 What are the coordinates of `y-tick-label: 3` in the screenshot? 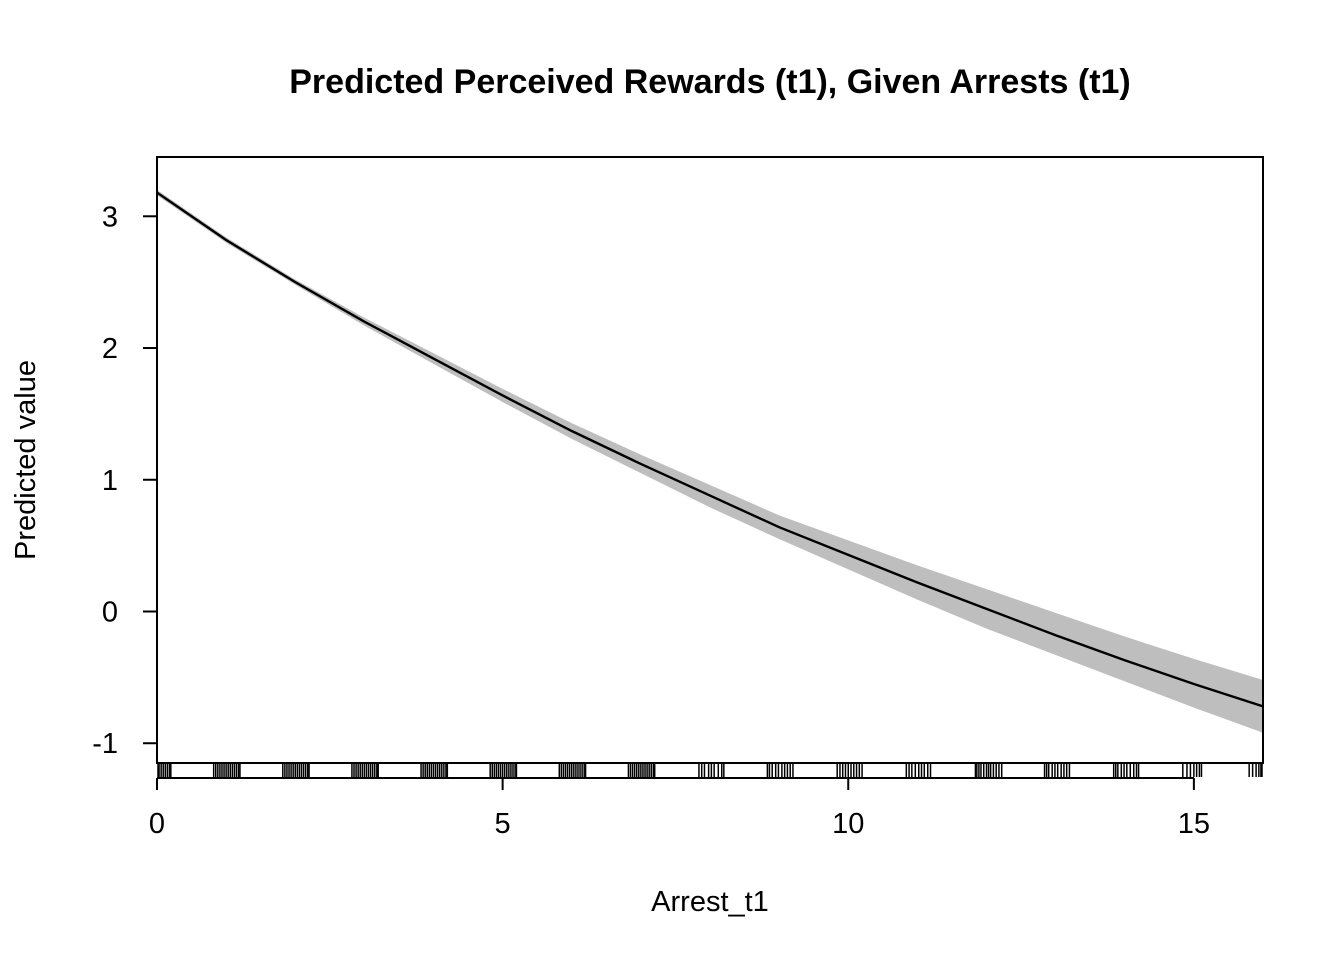 It's located at (110, 217).